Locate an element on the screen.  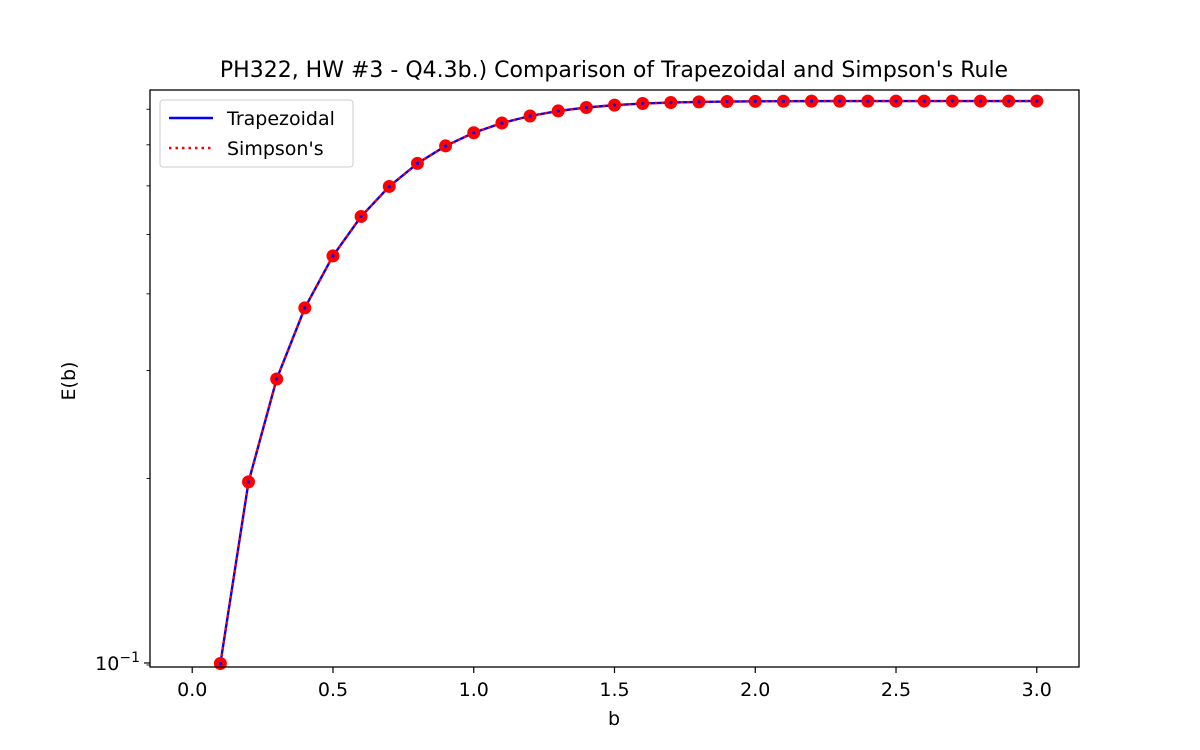
x-tick-label: 0.0 is located at coordinates (192, 690).